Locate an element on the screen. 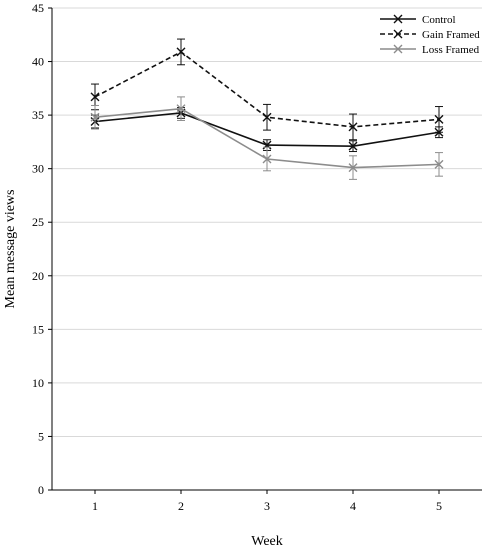  legend: Control Gain Framed Loss Framed is located at coordinates (430, 35).